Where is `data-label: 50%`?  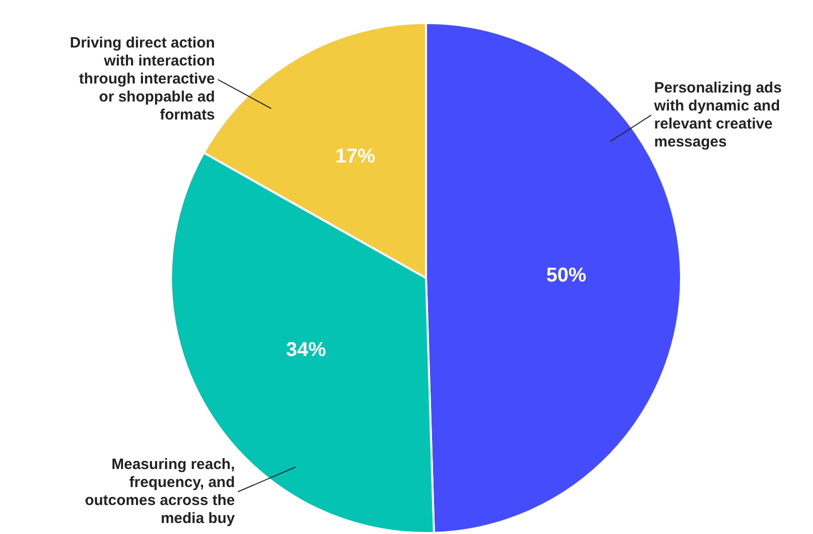 data-label: 50% is located at coordinates (566, 275).